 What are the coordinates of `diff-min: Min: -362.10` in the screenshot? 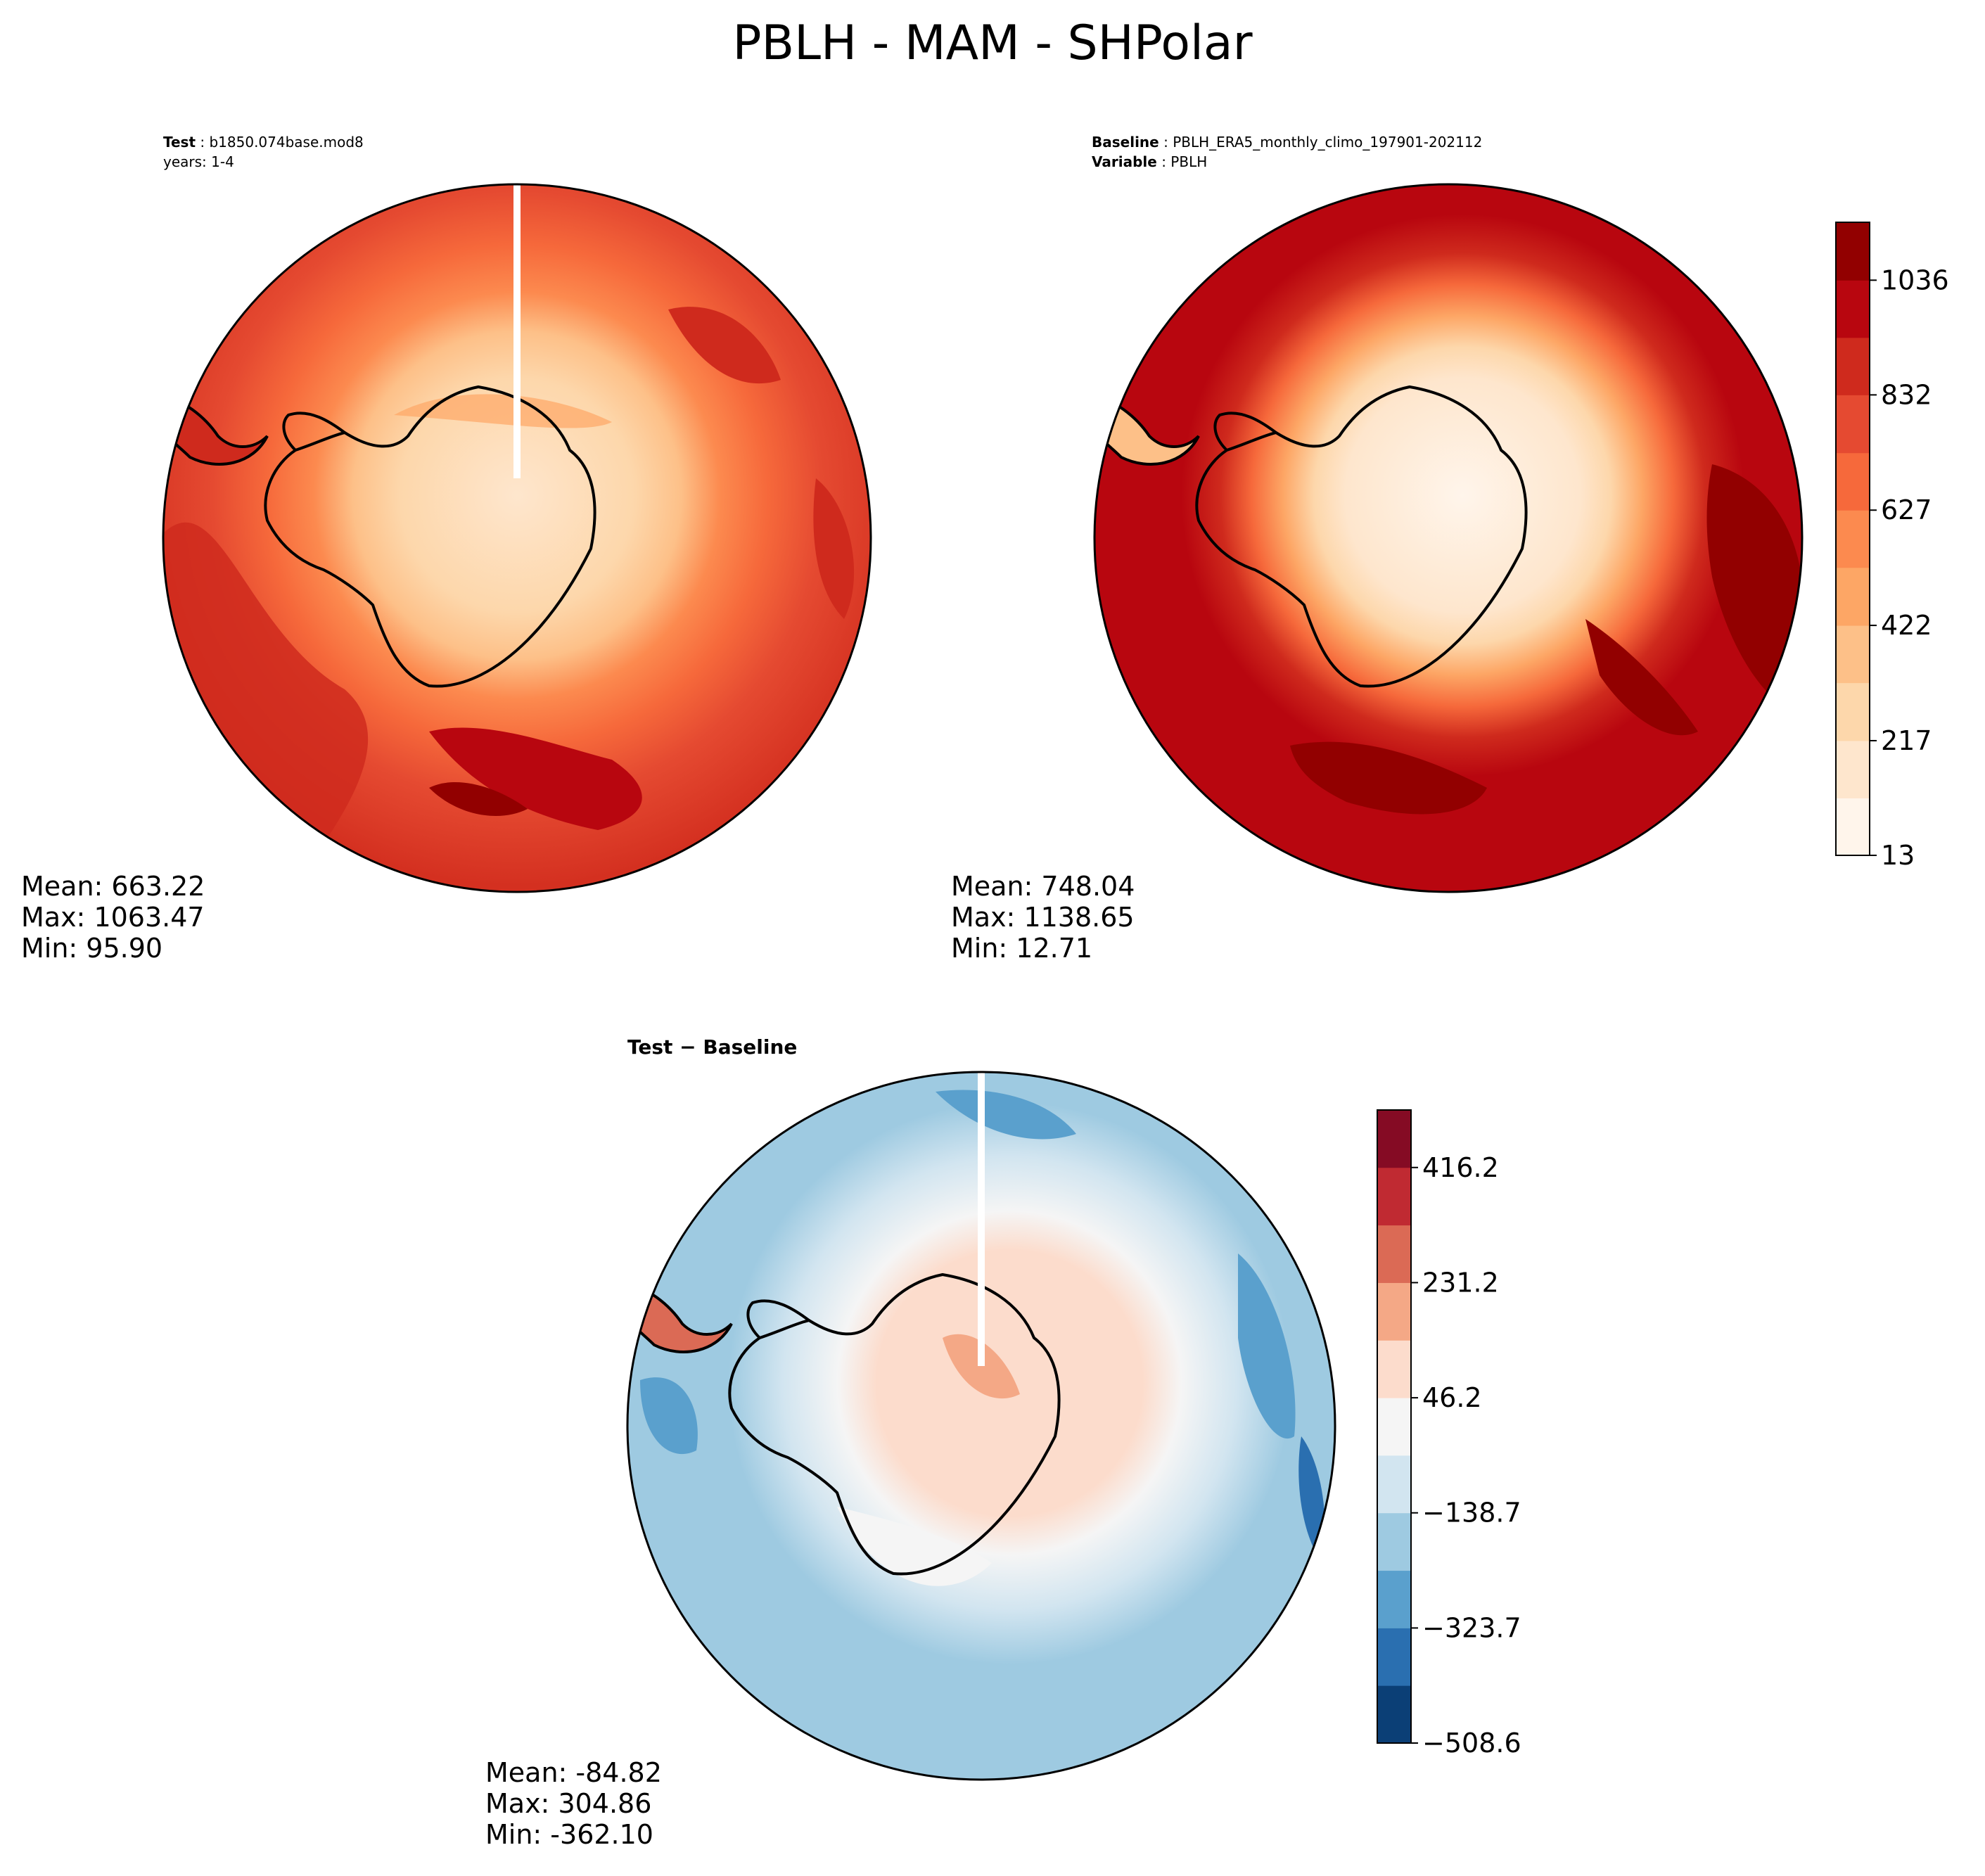 It's located at (569, 1834).